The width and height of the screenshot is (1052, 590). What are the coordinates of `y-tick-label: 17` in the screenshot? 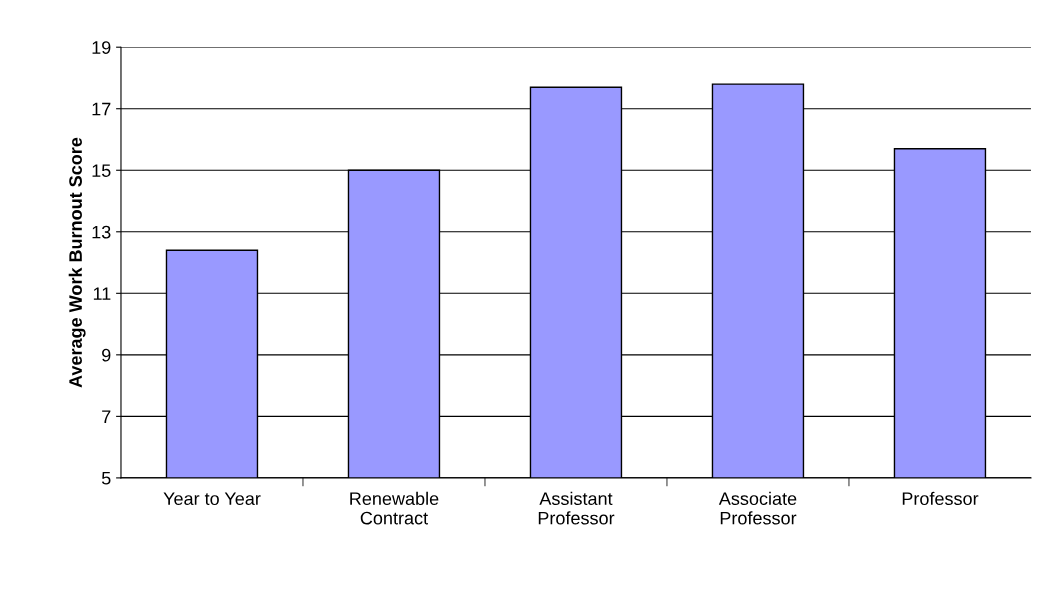 It's located at (101, 109).